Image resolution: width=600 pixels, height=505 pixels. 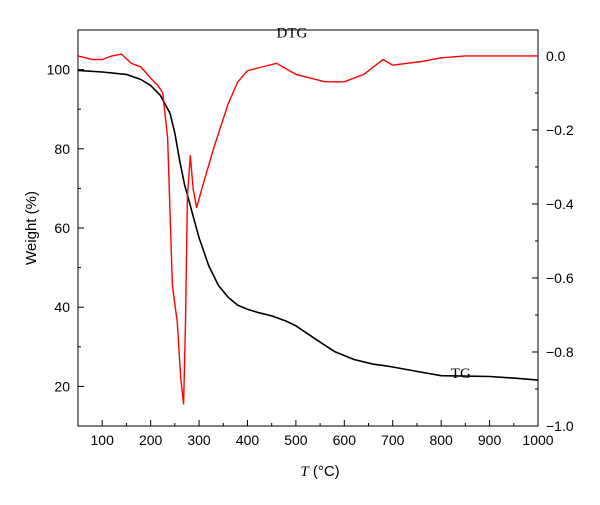 What do you see at coordinates (31, 228) in the screenshot?
I see `left-y-axis-label: Weight (%)` at bounding box center [31, 228].